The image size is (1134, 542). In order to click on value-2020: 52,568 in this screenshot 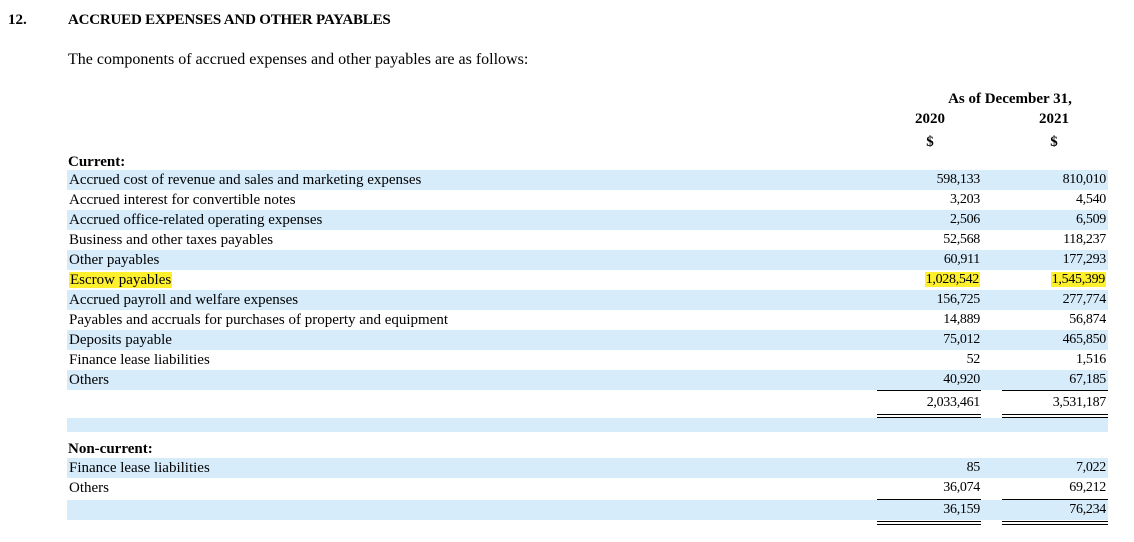, I will do `click(961, 239)`.